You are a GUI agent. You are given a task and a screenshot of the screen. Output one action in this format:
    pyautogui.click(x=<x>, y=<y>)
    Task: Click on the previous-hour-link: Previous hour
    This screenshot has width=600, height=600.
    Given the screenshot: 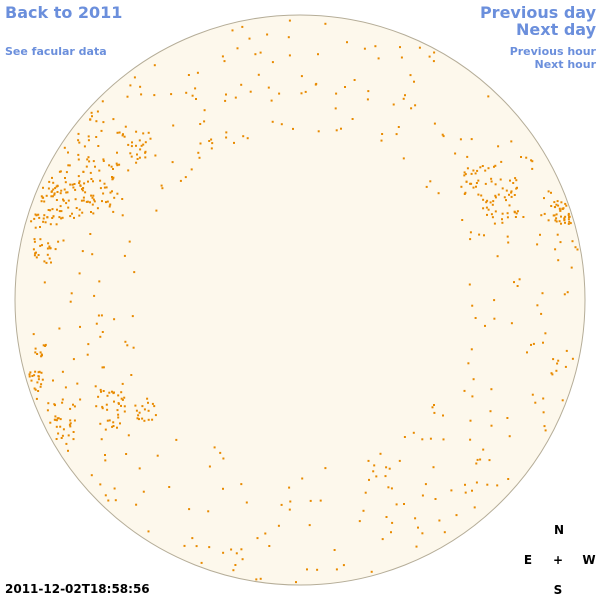 What is the action you would take?
    pyautogui.click(x=552, y=51)
    